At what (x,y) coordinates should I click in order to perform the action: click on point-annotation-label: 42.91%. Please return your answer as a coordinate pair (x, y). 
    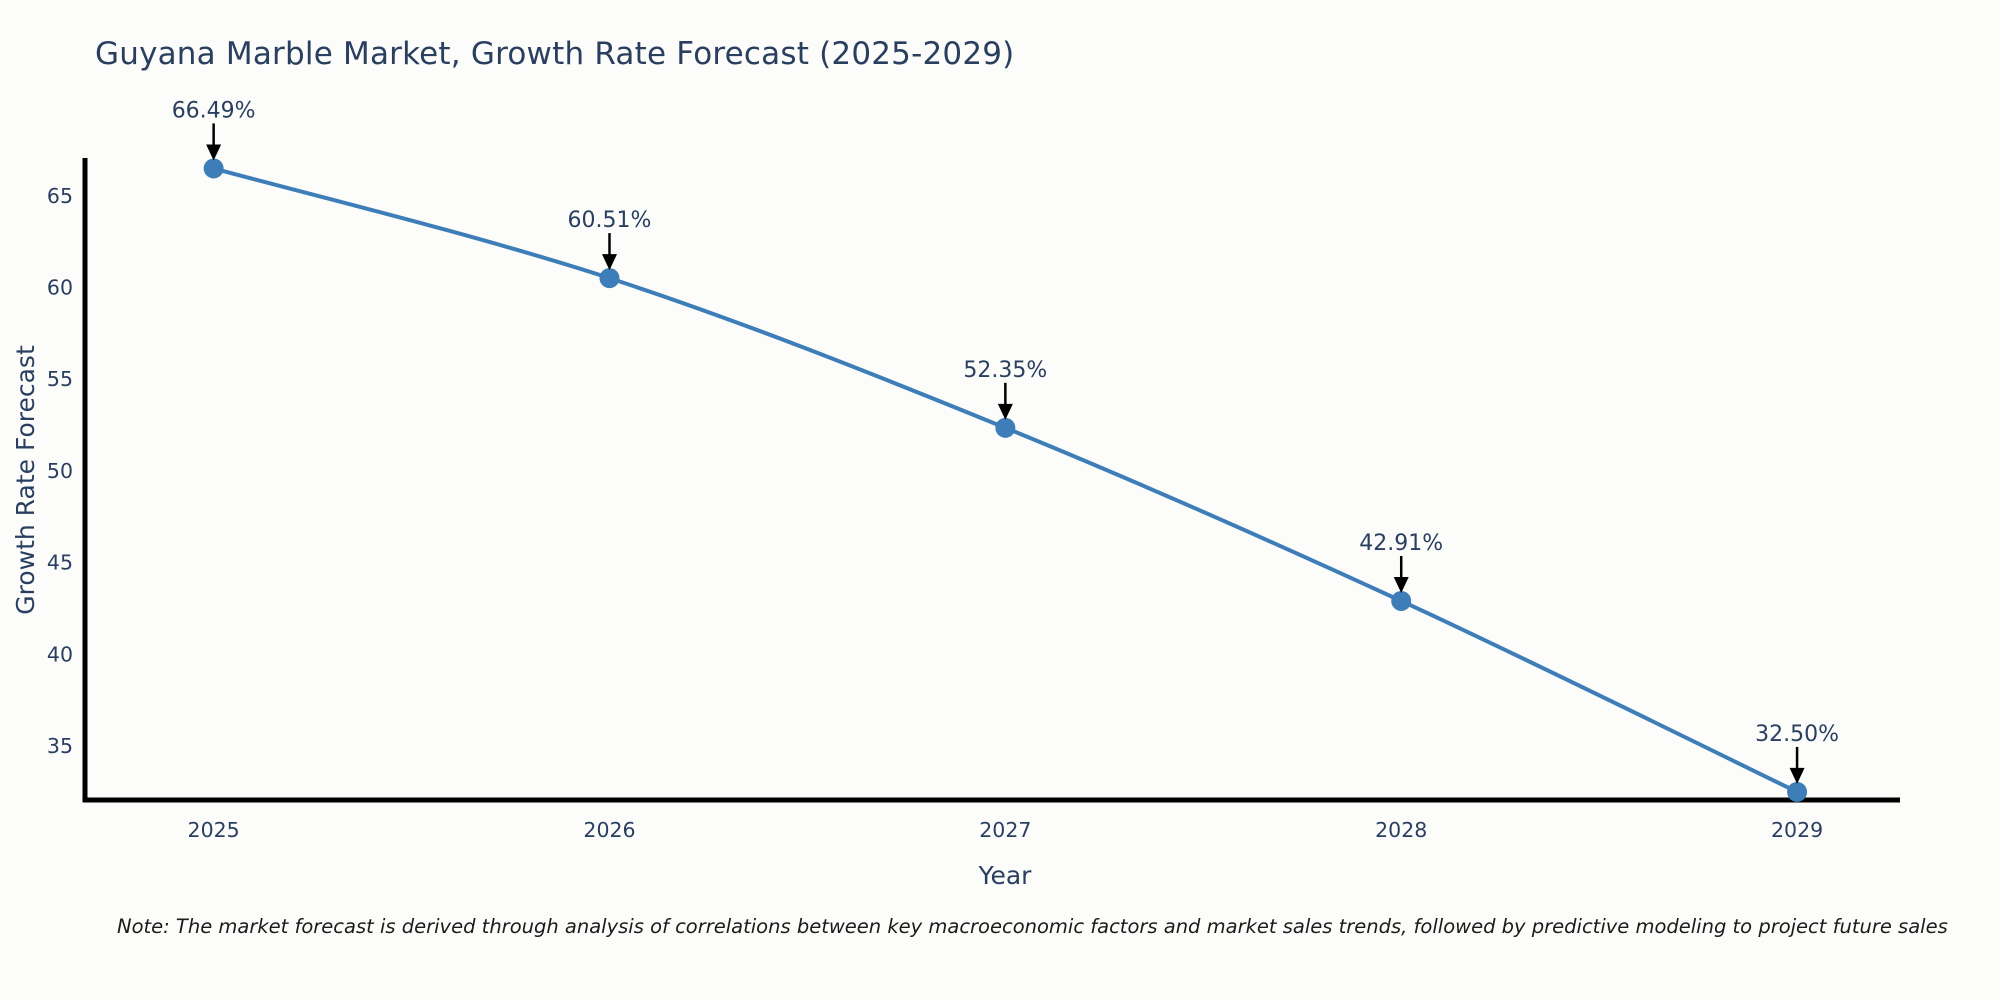
    Looking at the image, I should click on (1401, 543).